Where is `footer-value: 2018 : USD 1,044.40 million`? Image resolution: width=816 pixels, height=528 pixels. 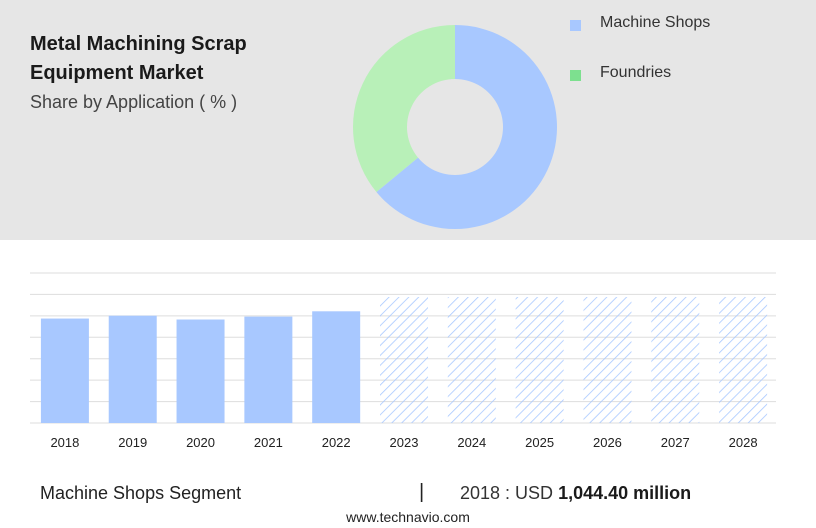
footer-value: 2018 : USD 1,044.40 million is located at coordinates (575, 493).